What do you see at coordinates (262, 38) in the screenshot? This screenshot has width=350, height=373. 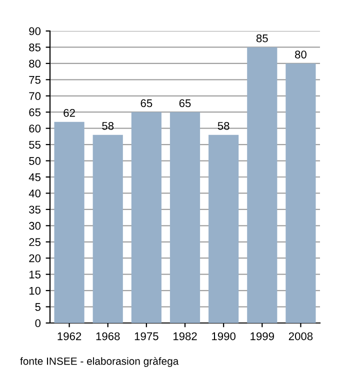 I see `data-label: 85` at bounding box center [262, 38].